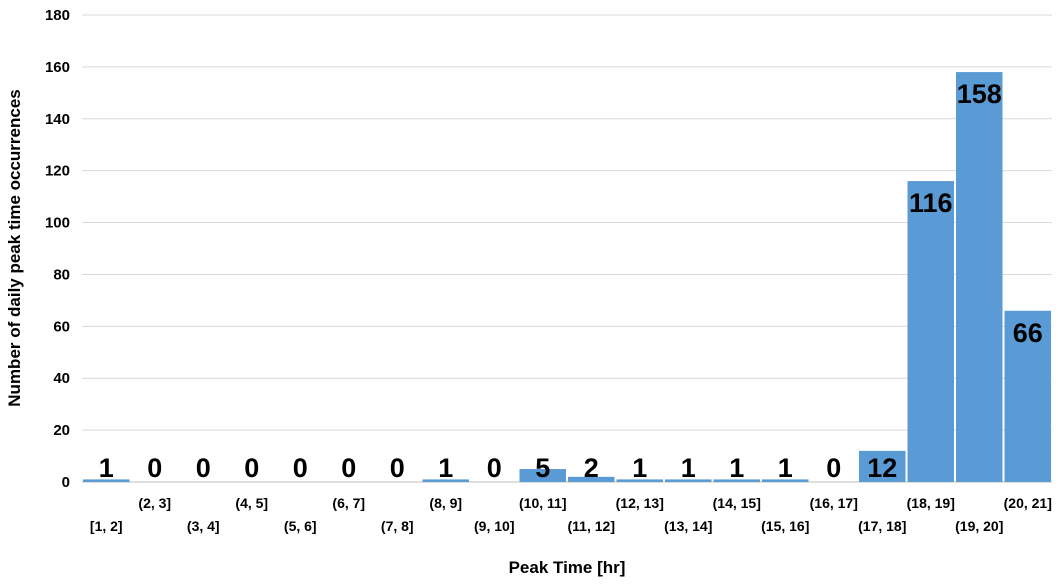 This screenshot has height=585, width=1060. I want to click on x-category-label: (13, 14], so click(688, 526).